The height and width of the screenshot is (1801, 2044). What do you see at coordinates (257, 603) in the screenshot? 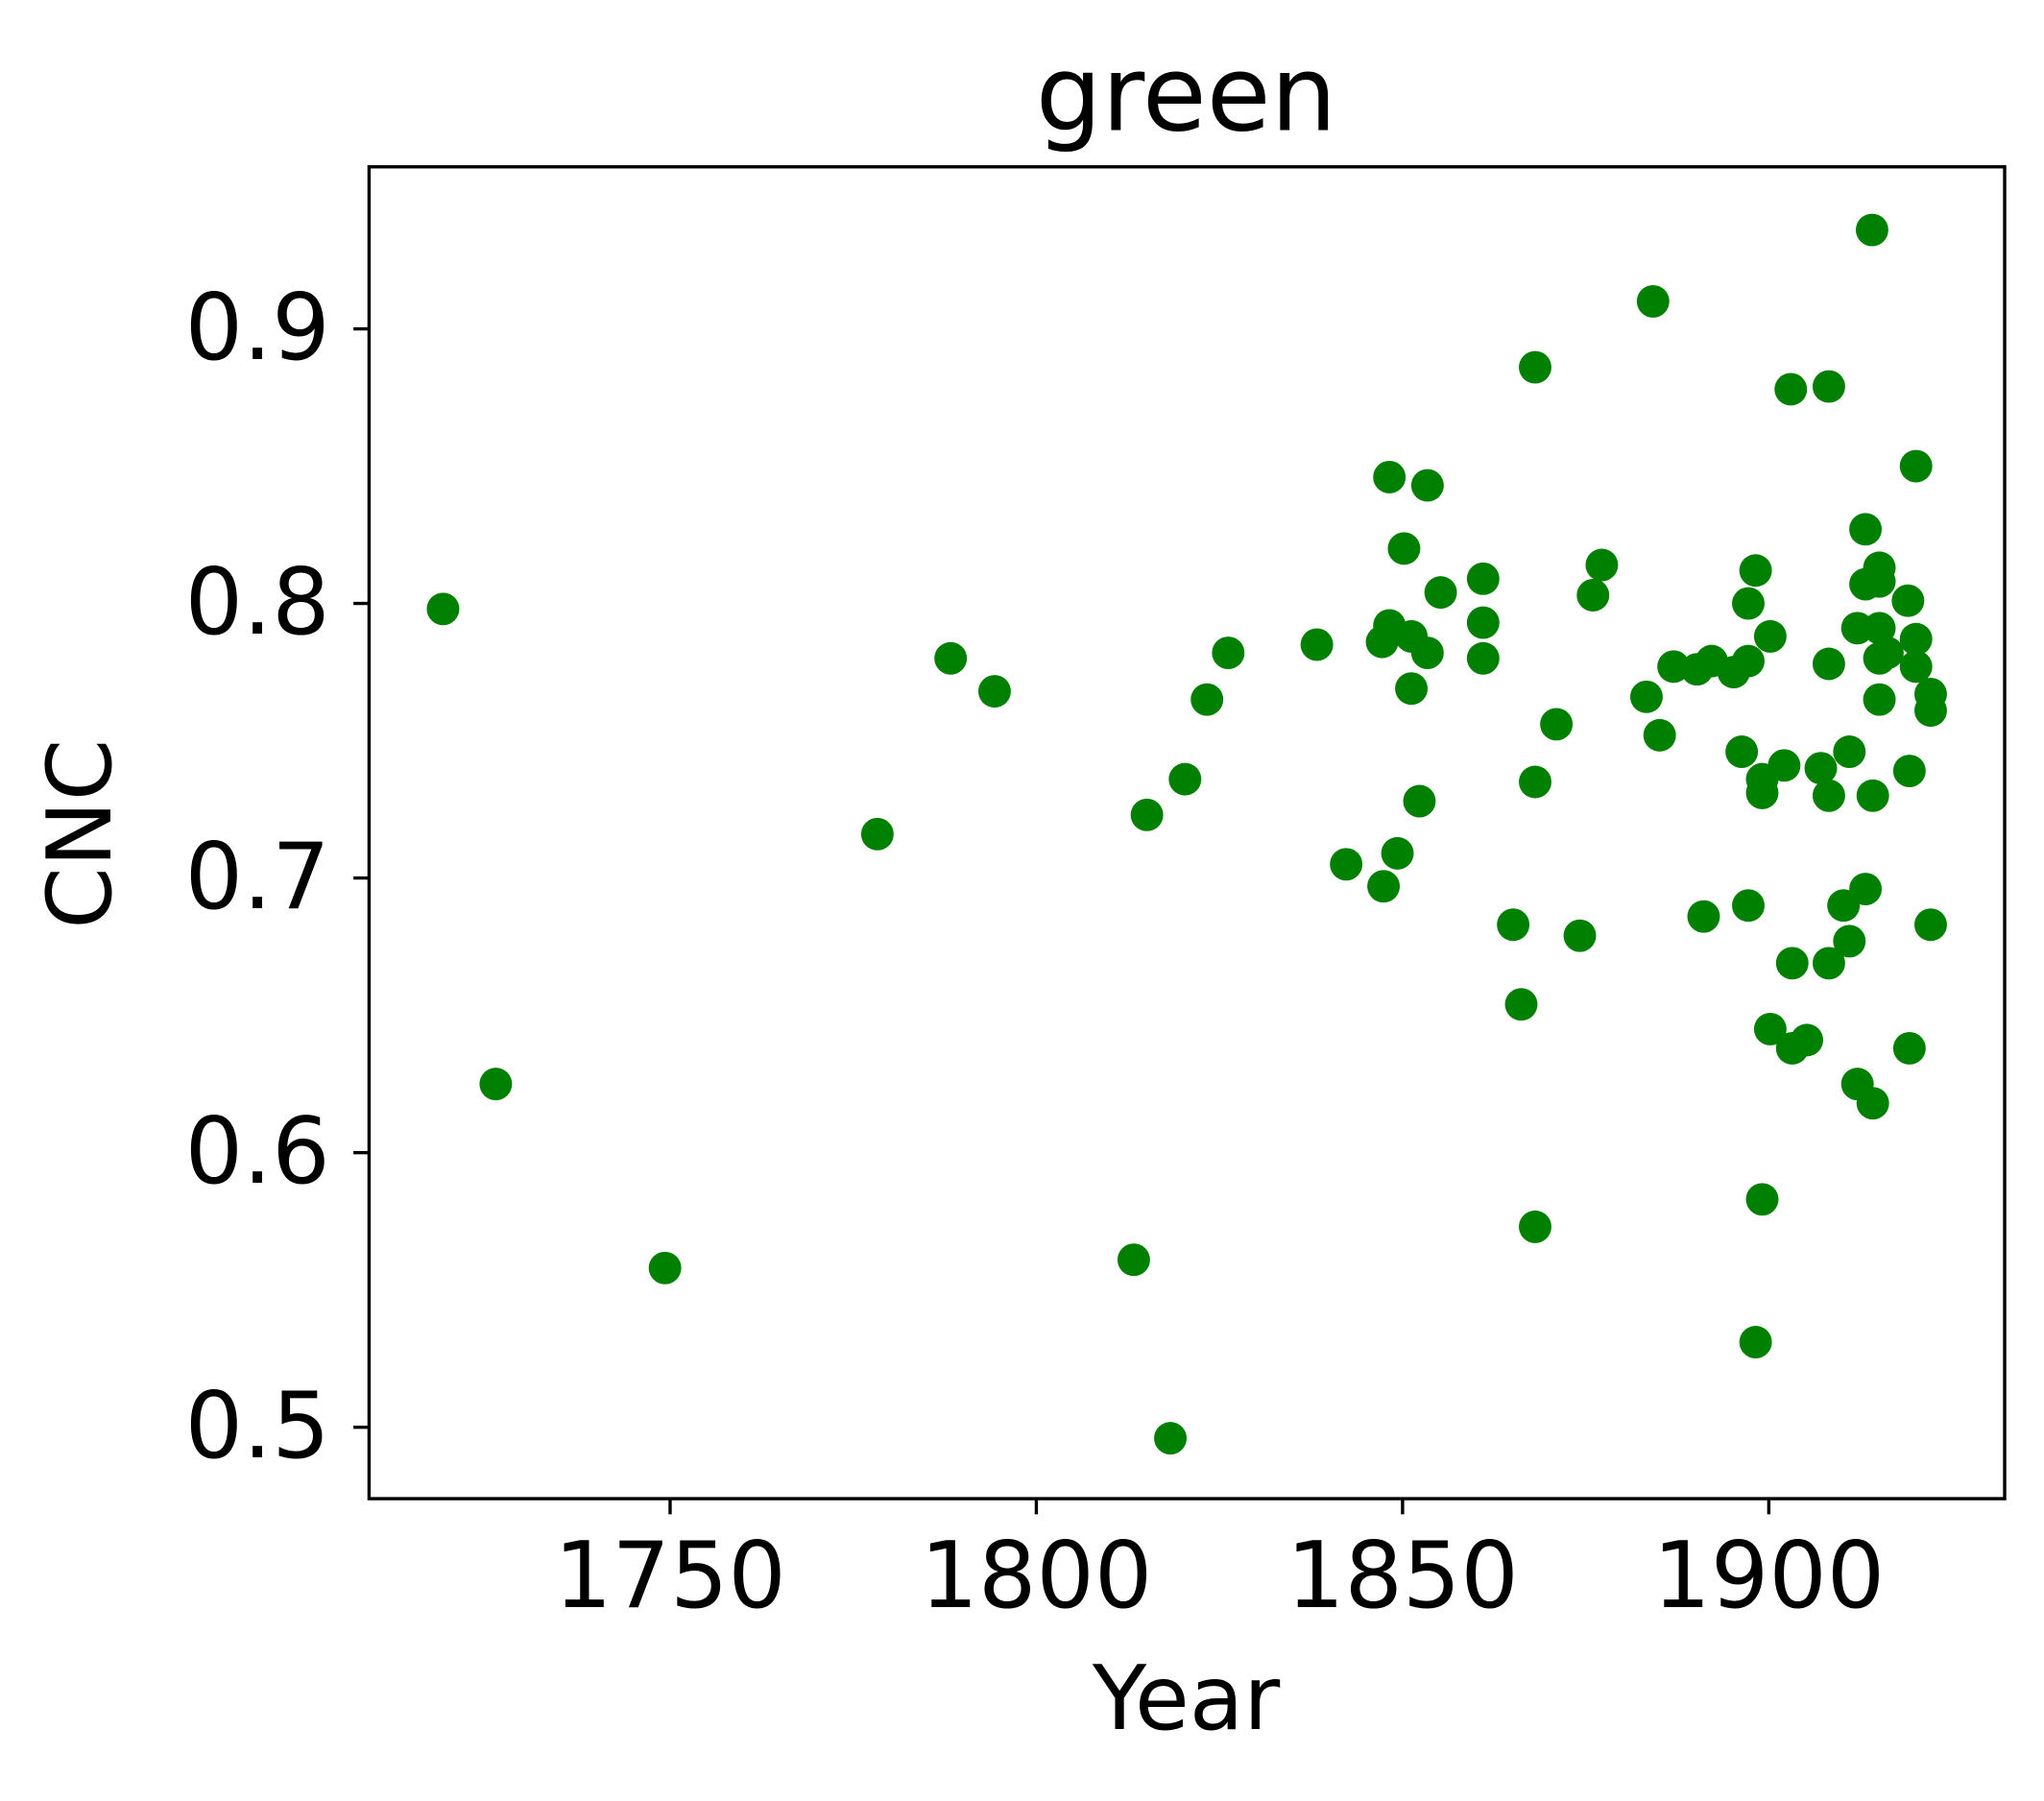
I see `y-tick-label: 0.8` at bounding box center [257, 603].